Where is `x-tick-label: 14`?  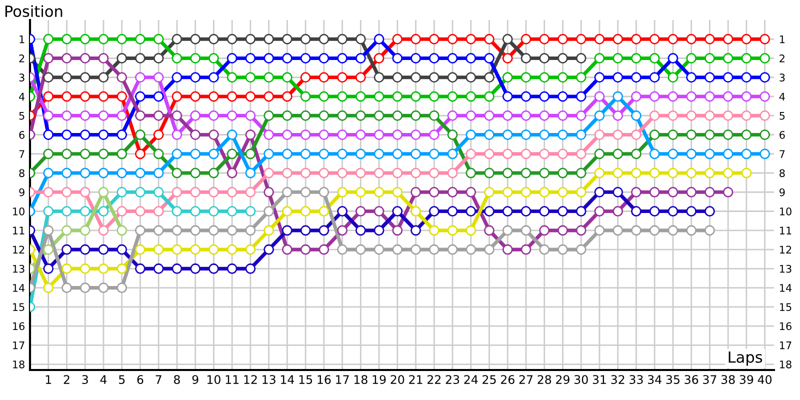
x-tick-label: 14 is located at coordinates (287, 379).